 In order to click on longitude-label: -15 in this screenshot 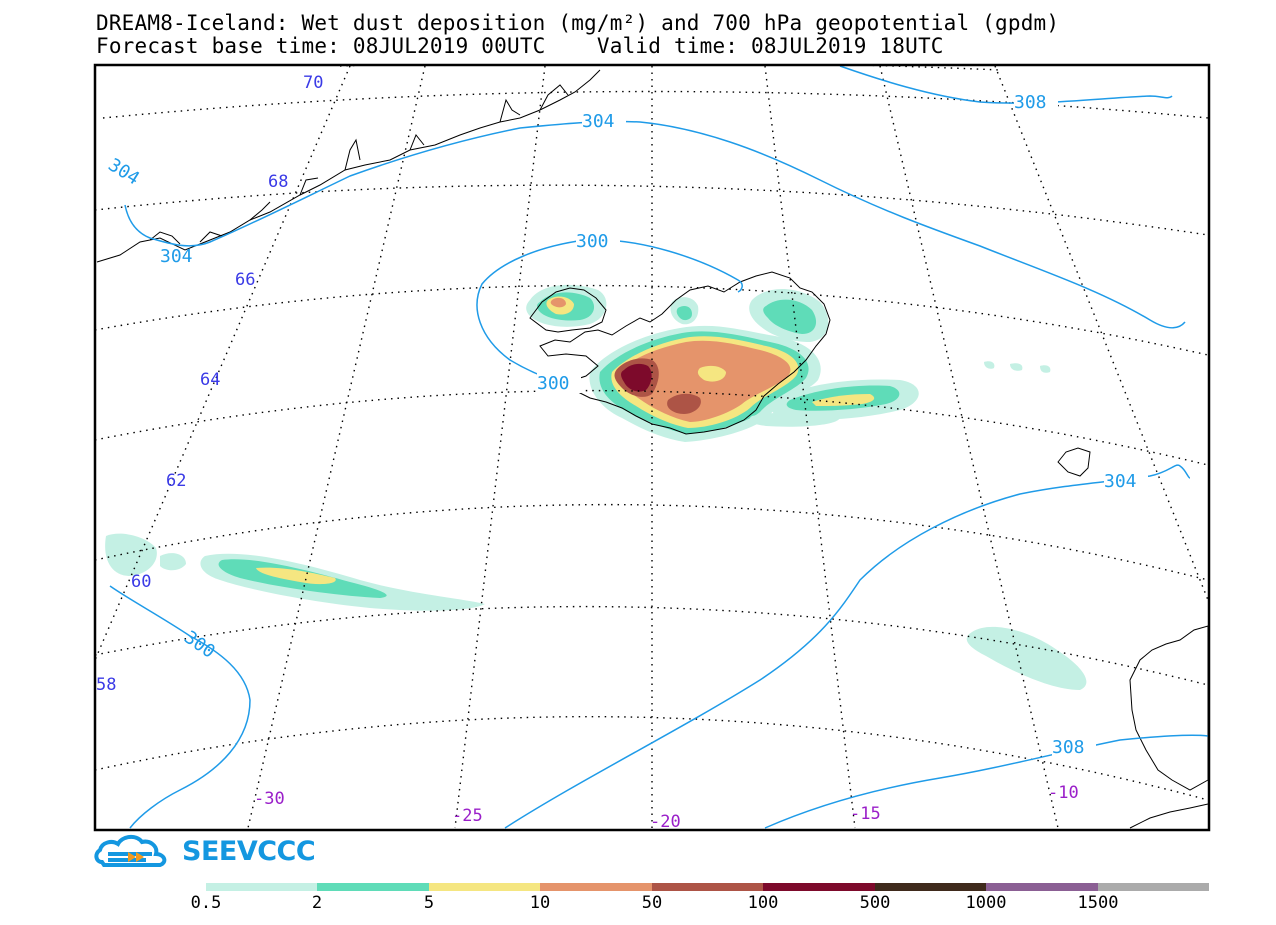, I will do `click(865, 814)`.